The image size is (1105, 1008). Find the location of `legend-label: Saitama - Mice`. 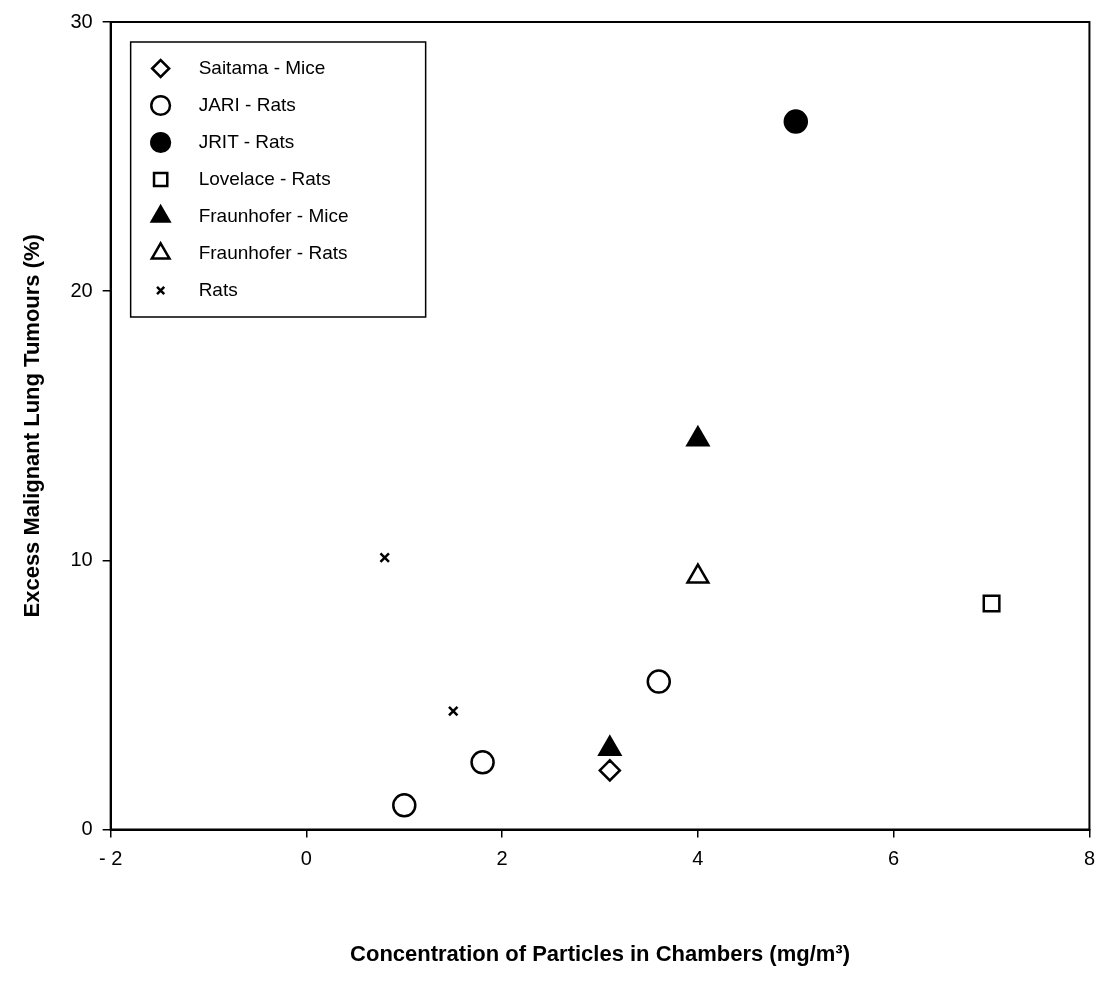

legend-label: Saitama - Mice is located at coordinates (262, 67).